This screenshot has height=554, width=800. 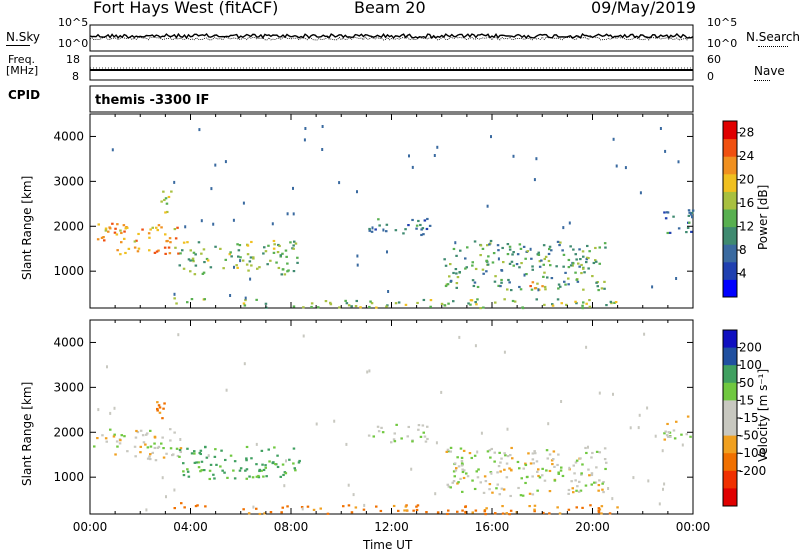 I want to click on velocity-cbar-label: -200, so click(x=752, y=471).